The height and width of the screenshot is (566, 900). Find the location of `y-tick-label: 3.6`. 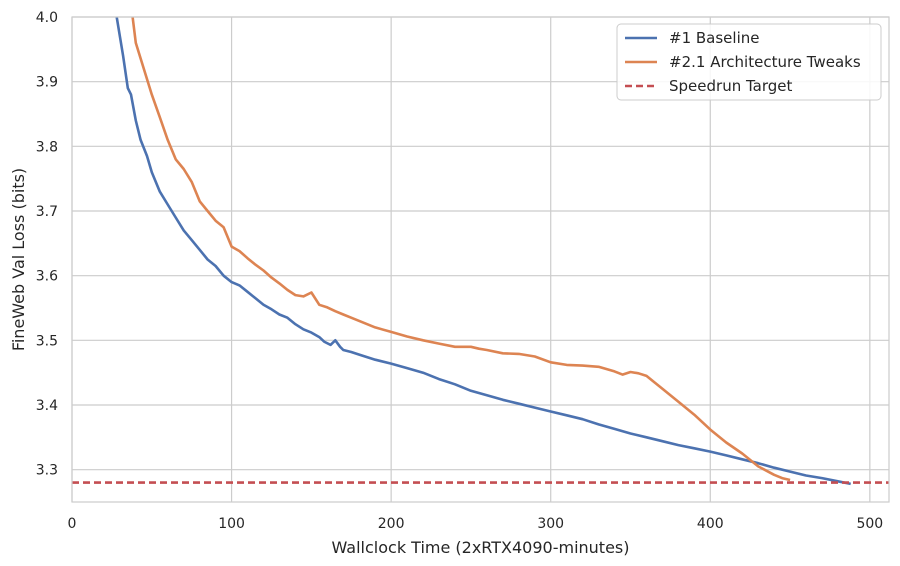

y-tick-label: 3.6 is located at coordinates (47, 277).